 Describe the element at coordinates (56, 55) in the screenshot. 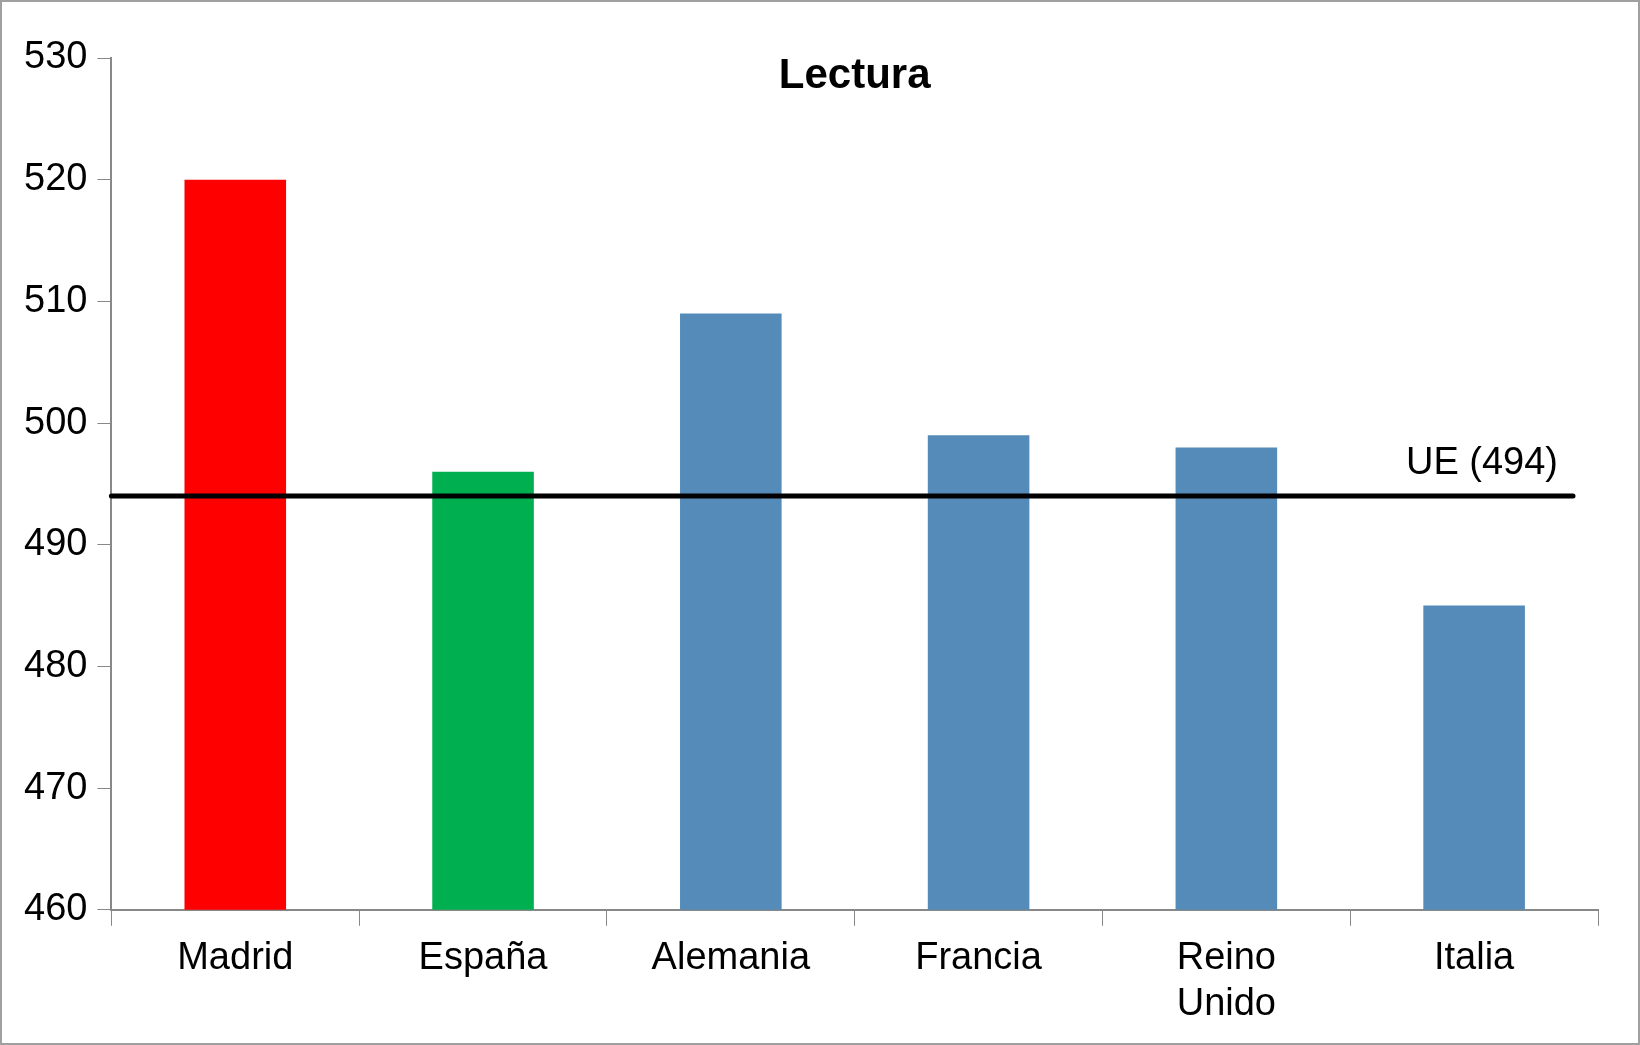

I see `y-tick-label: 530` at that location.